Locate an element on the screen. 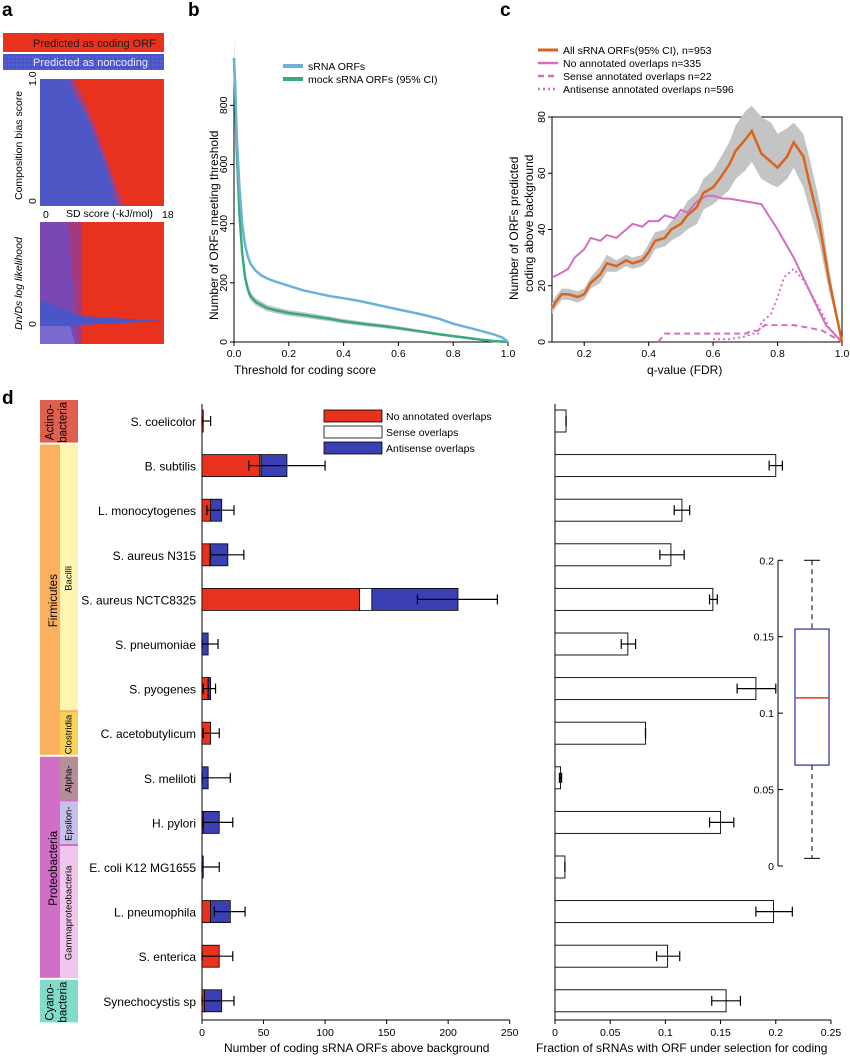 Image resolution: width=850 pixels, height=1057 pixels. b-ytick-label: 800 is located at coordinates (224, 105).